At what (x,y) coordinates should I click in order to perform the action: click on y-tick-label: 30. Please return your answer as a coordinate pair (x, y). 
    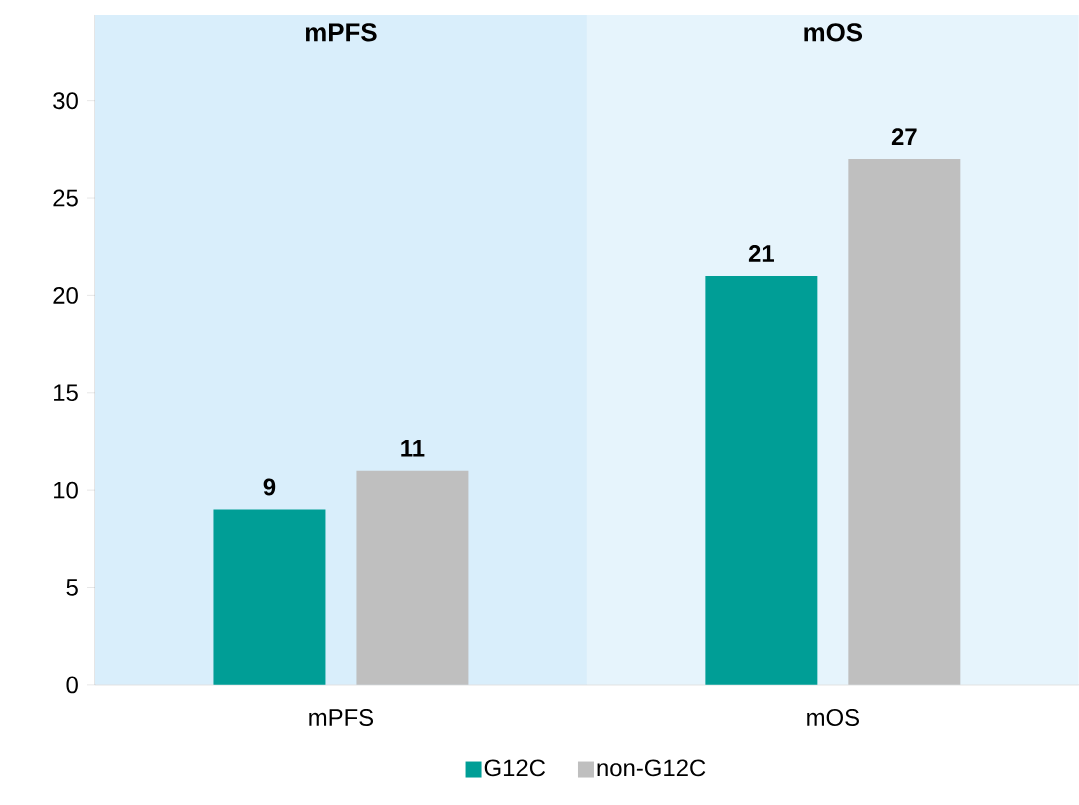
    Looking at the image, I should click on (65, 101).